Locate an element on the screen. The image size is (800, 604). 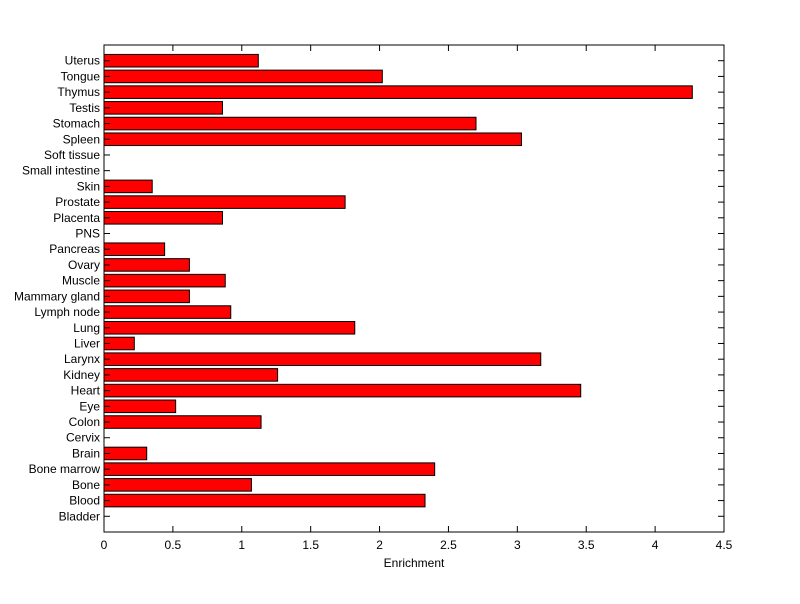
y-tick-label: Spleen is located at coordinates (81, 139).